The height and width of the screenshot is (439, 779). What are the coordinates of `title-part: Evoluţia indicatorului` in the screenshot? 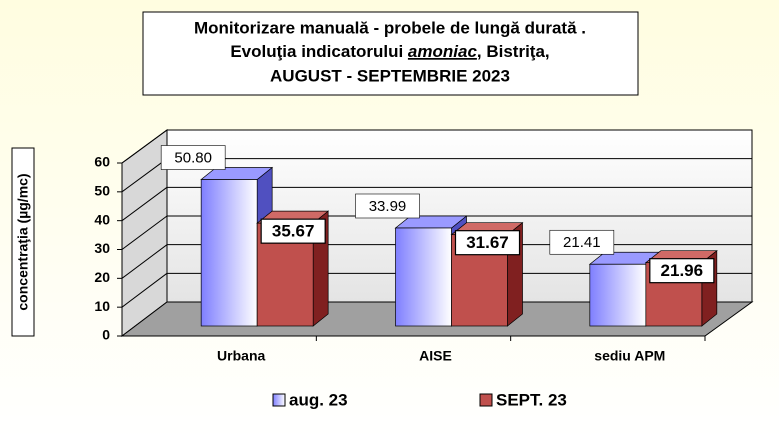 It's located at (319, 51).